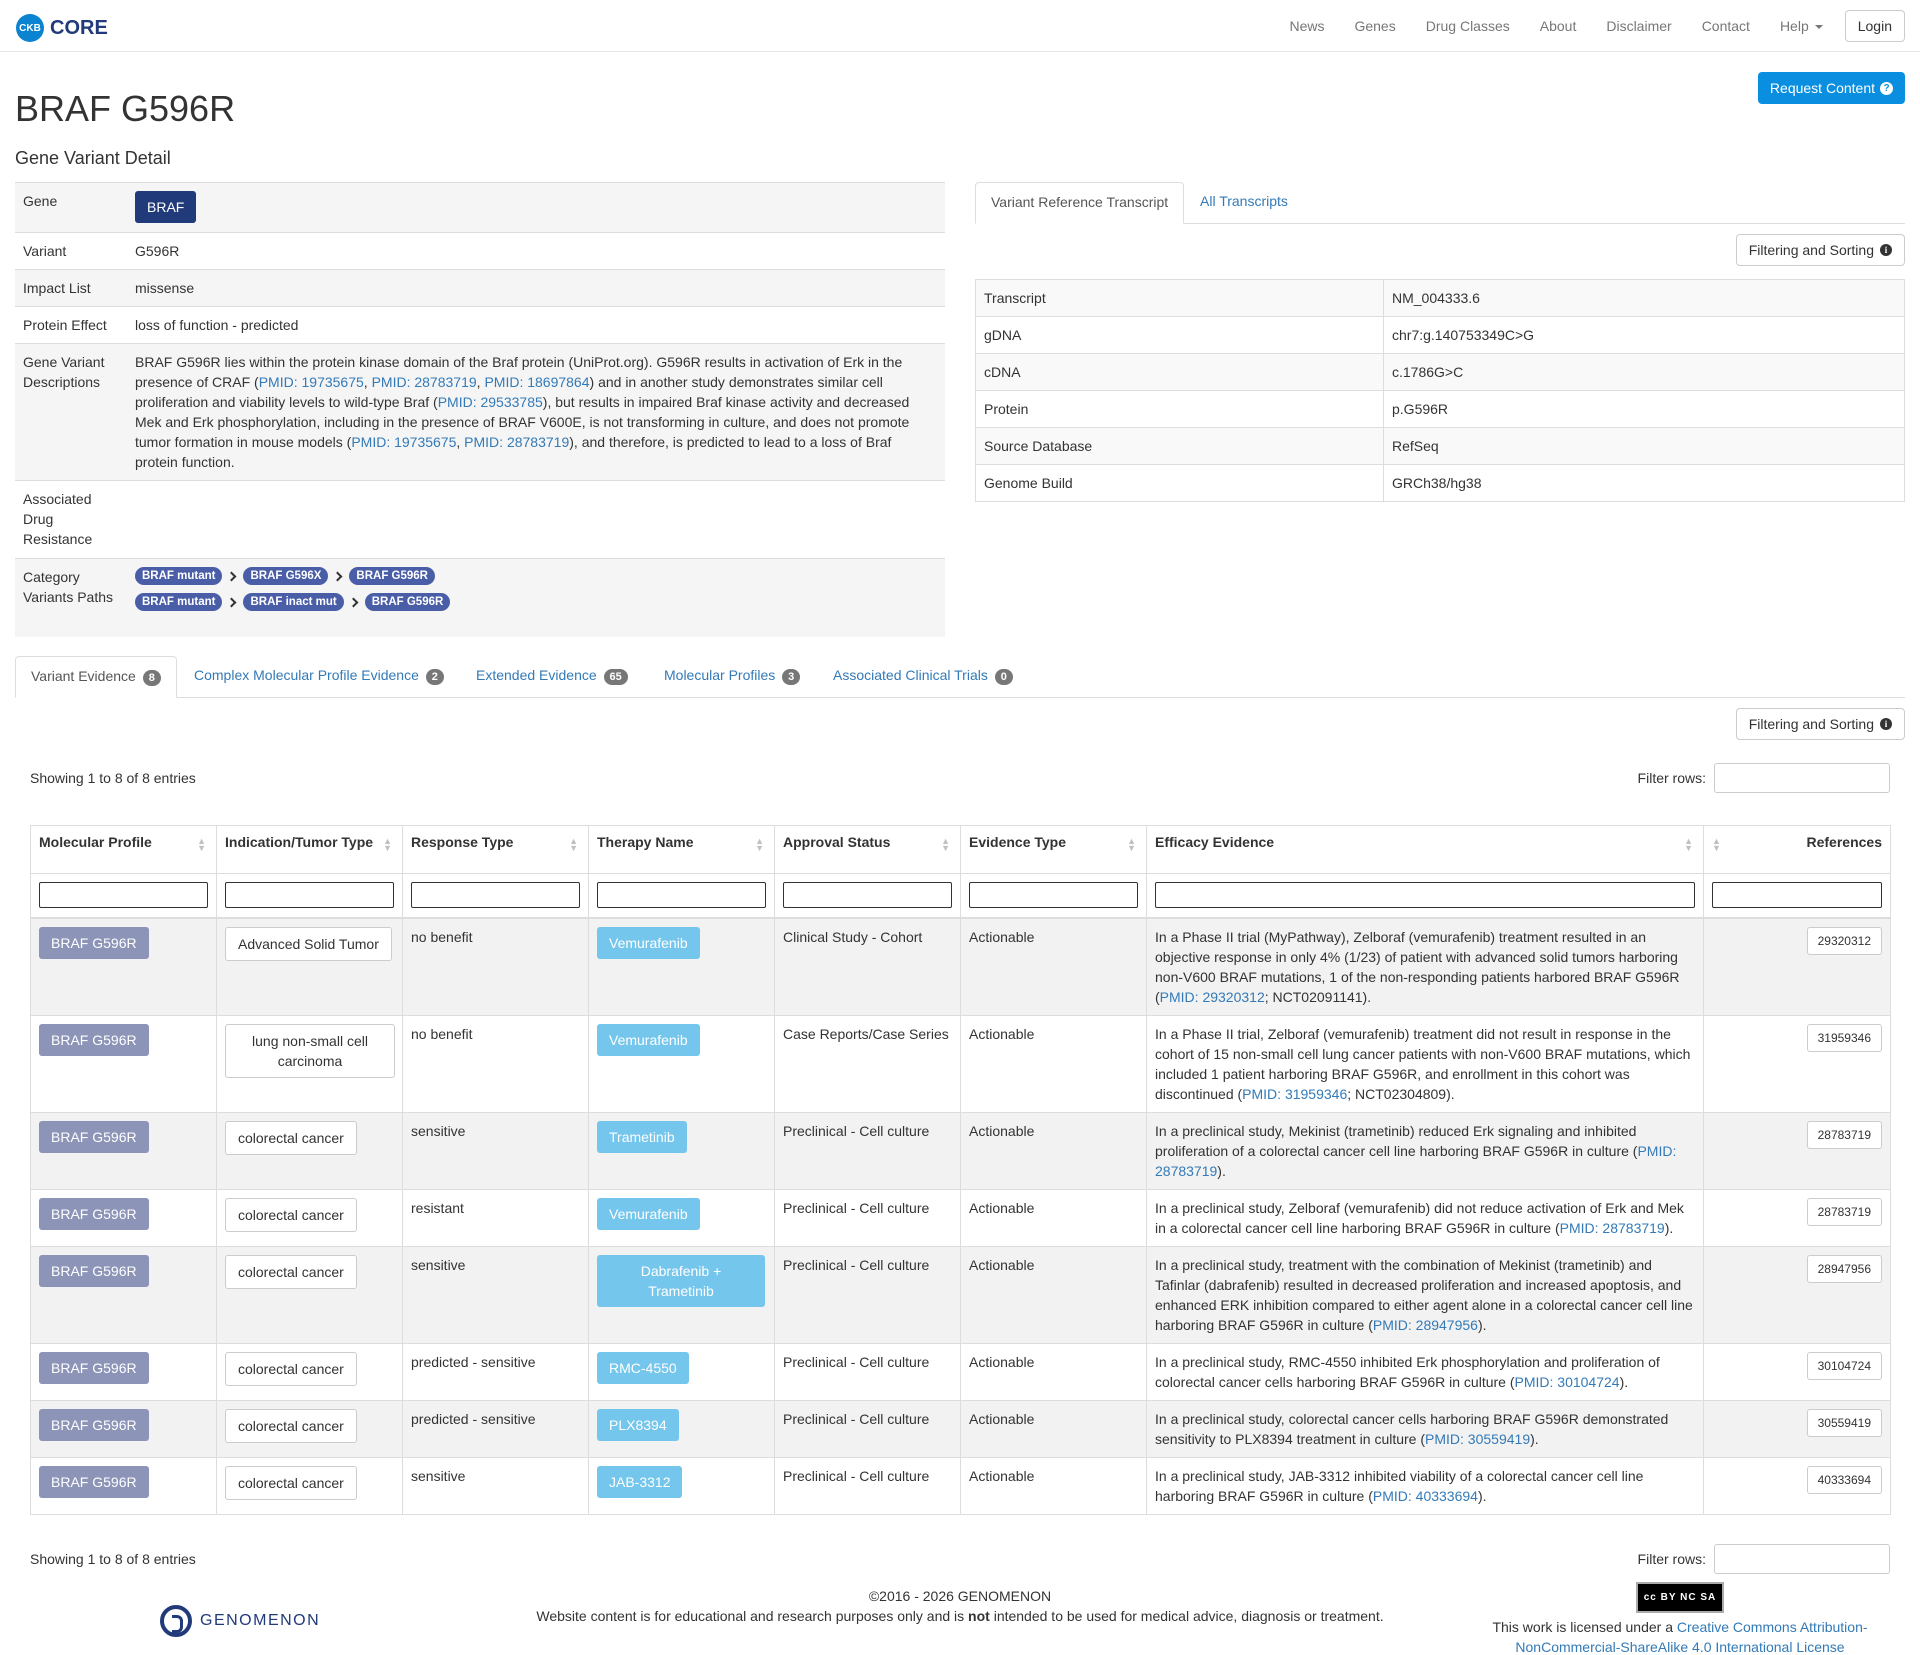 The height and width of the screenshot is (1655, 1920). I want to click on reference-button: 40333694, so click(1844, 1479).